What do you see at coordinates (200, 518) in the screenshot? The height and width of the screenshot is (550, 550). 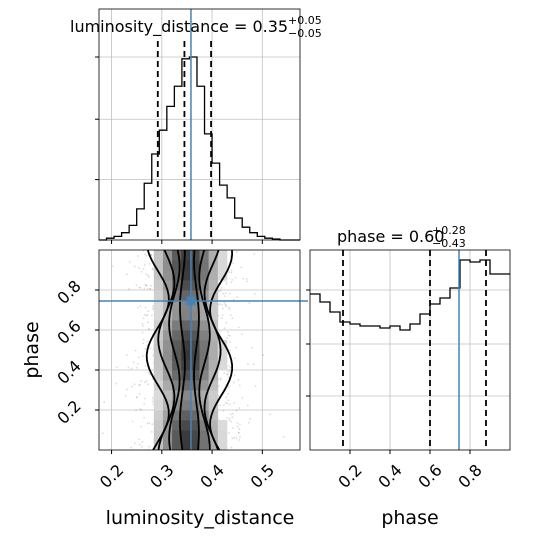 I see `x-axis-label-luminosity-distance: luminosity_distance` at bounding box center [200, 518].